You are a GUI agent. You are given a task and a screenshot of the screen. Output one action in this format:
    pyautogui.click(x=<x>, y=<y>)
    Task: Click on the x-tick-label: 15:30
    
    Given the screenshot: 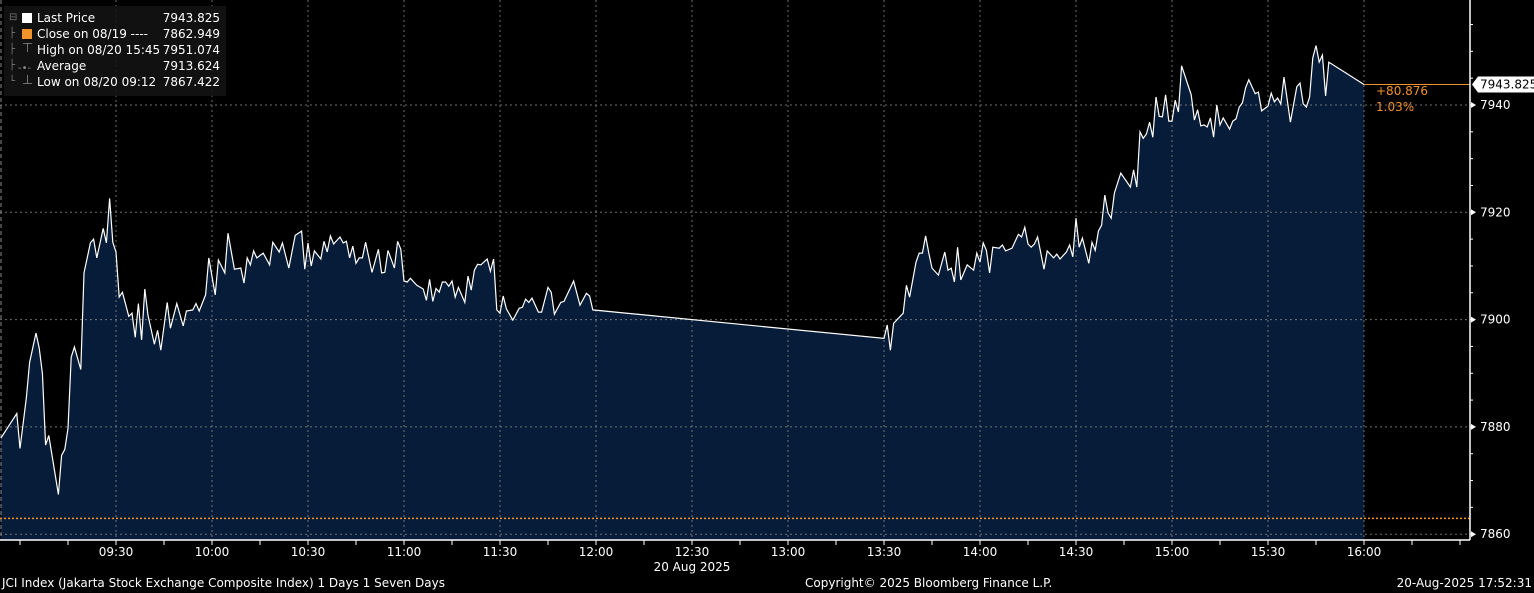 What is the action you would take?
    pyautogui.click(x=1268, y=552)
    